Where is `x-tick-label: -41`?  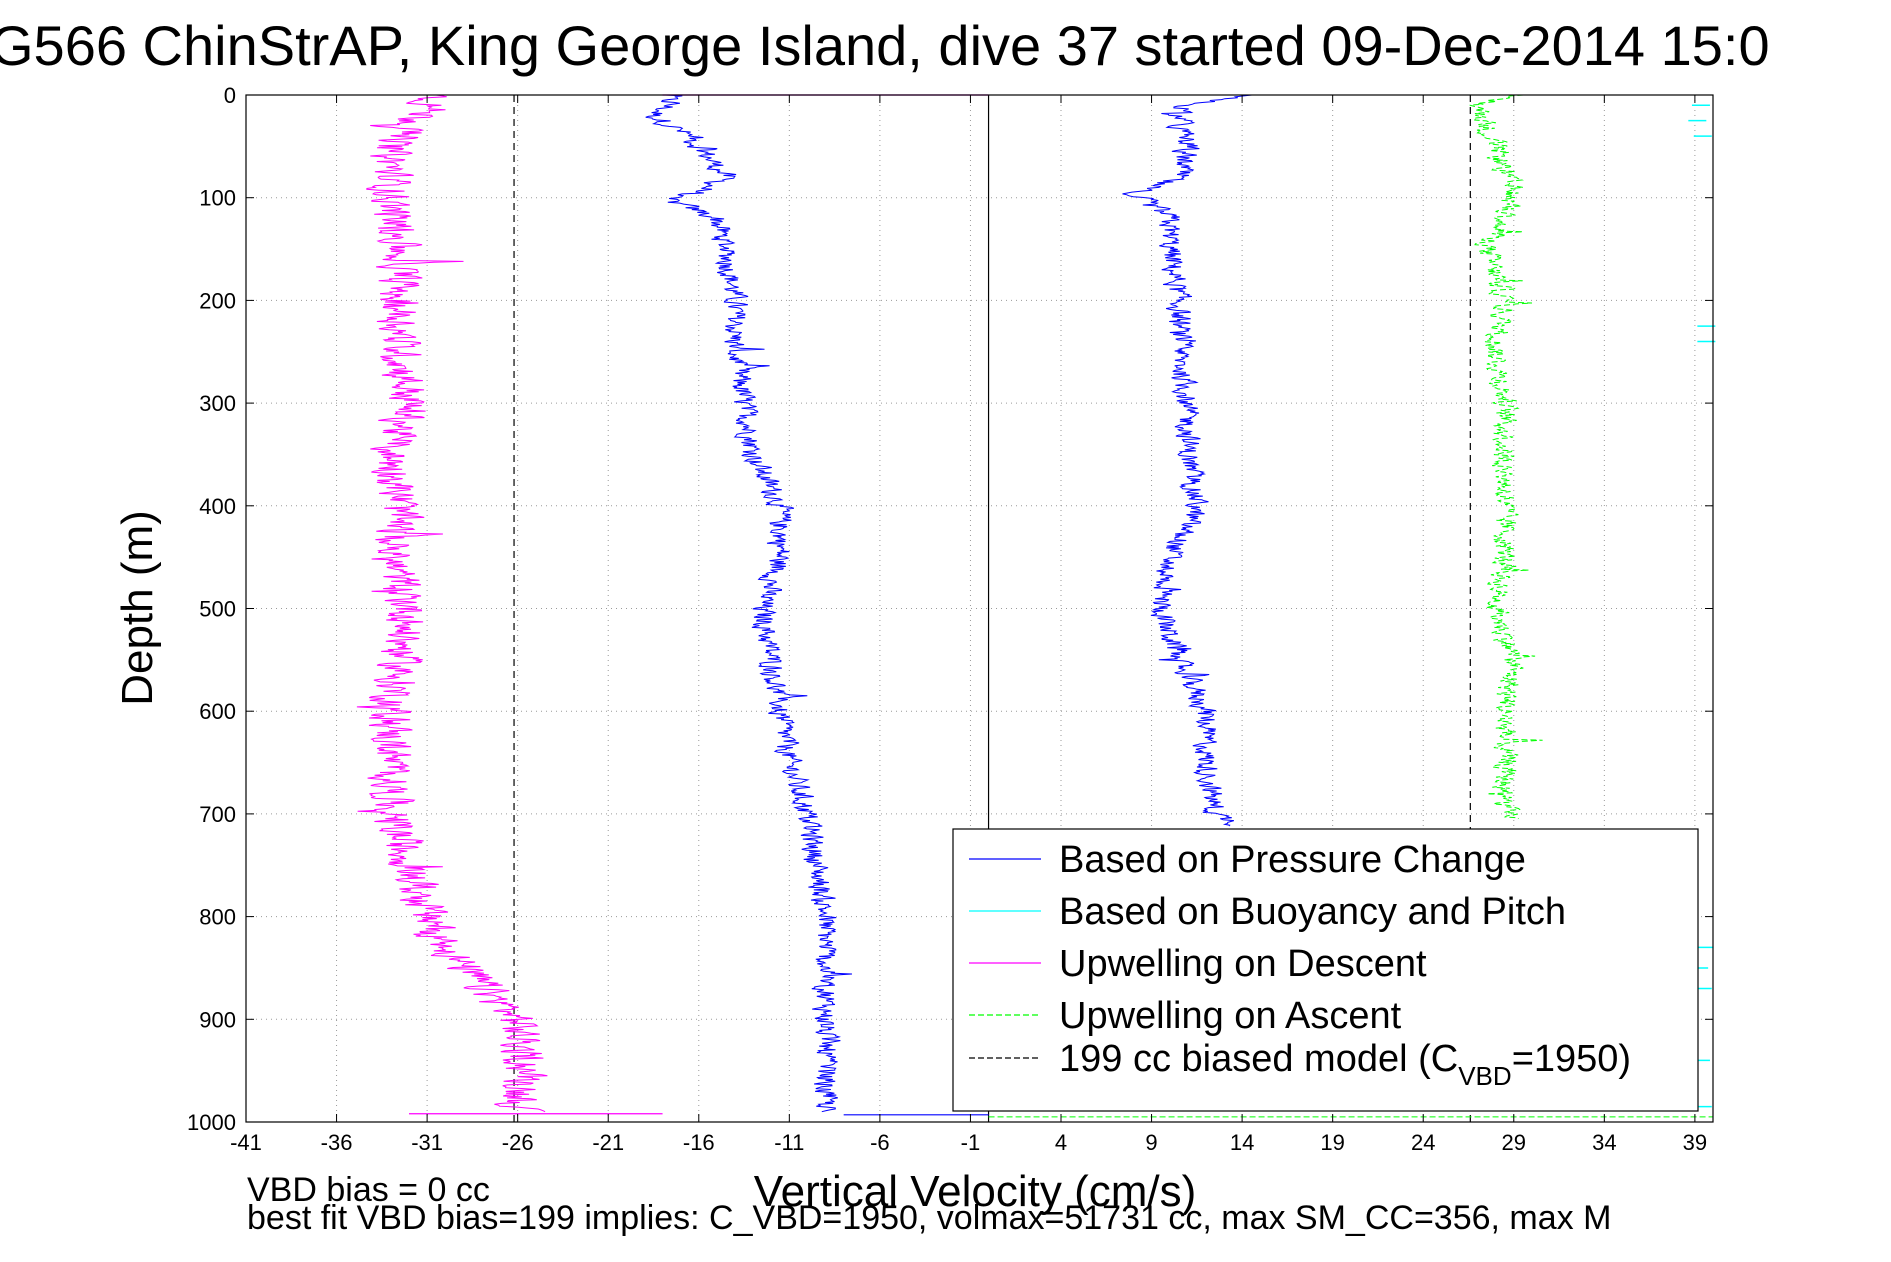
x-tick-label: -41 is located at coordinates (246, 1142).